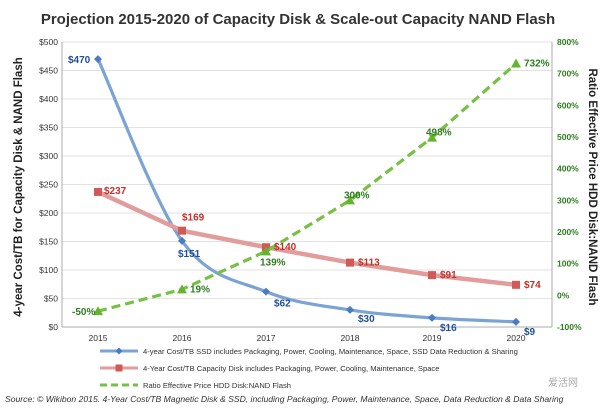 The width and height of the screenshot is (600, 408). I want to click on data-label: $74, so click(532, 285).